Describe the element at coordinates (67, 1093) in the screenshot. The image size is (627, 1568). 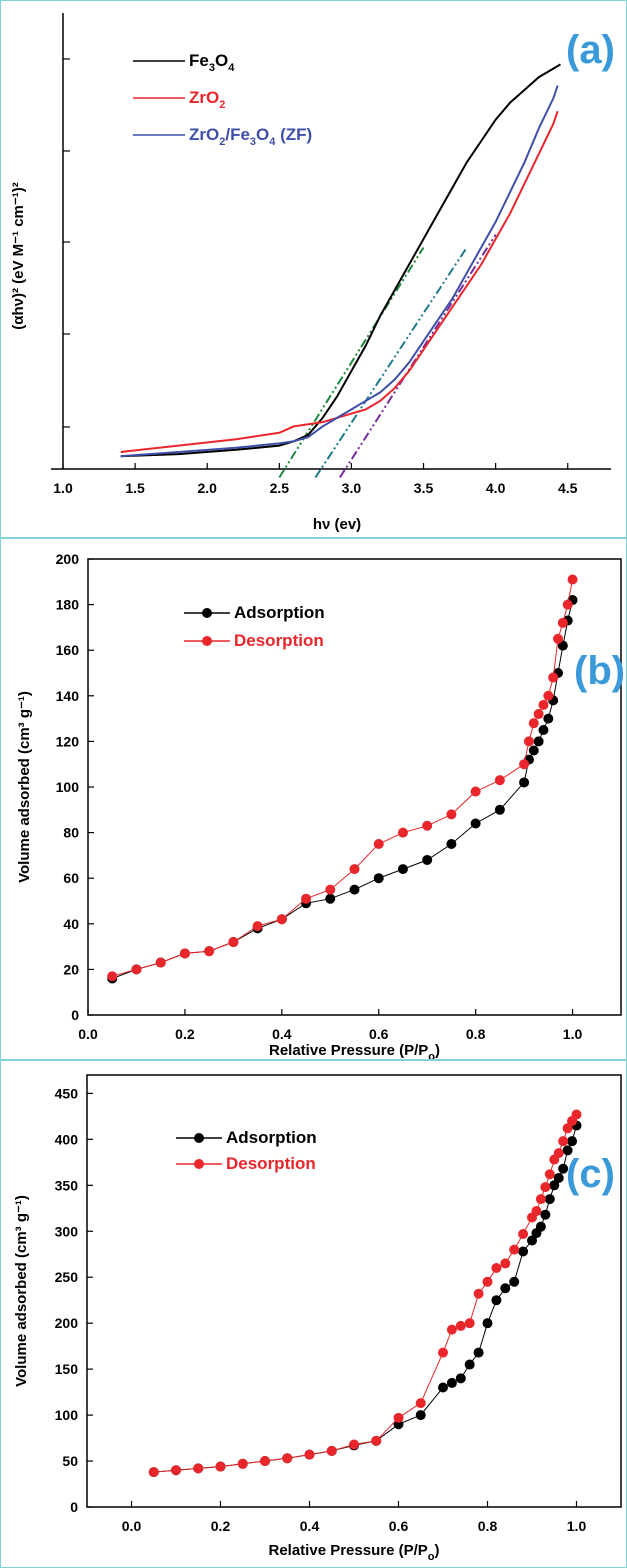
I see `y-tick-label: 450` at that location.